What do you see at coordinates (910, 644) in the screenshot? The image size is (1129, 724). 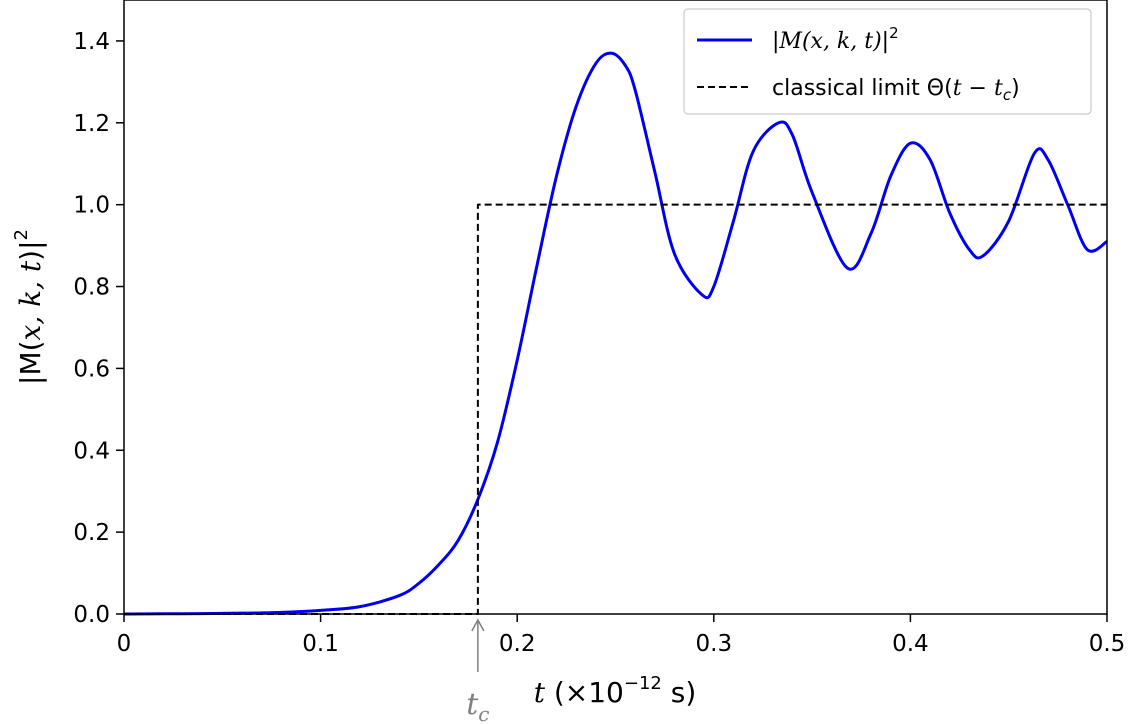 I see `x-tick-label: 0.4` at bounding box center [910, 644].